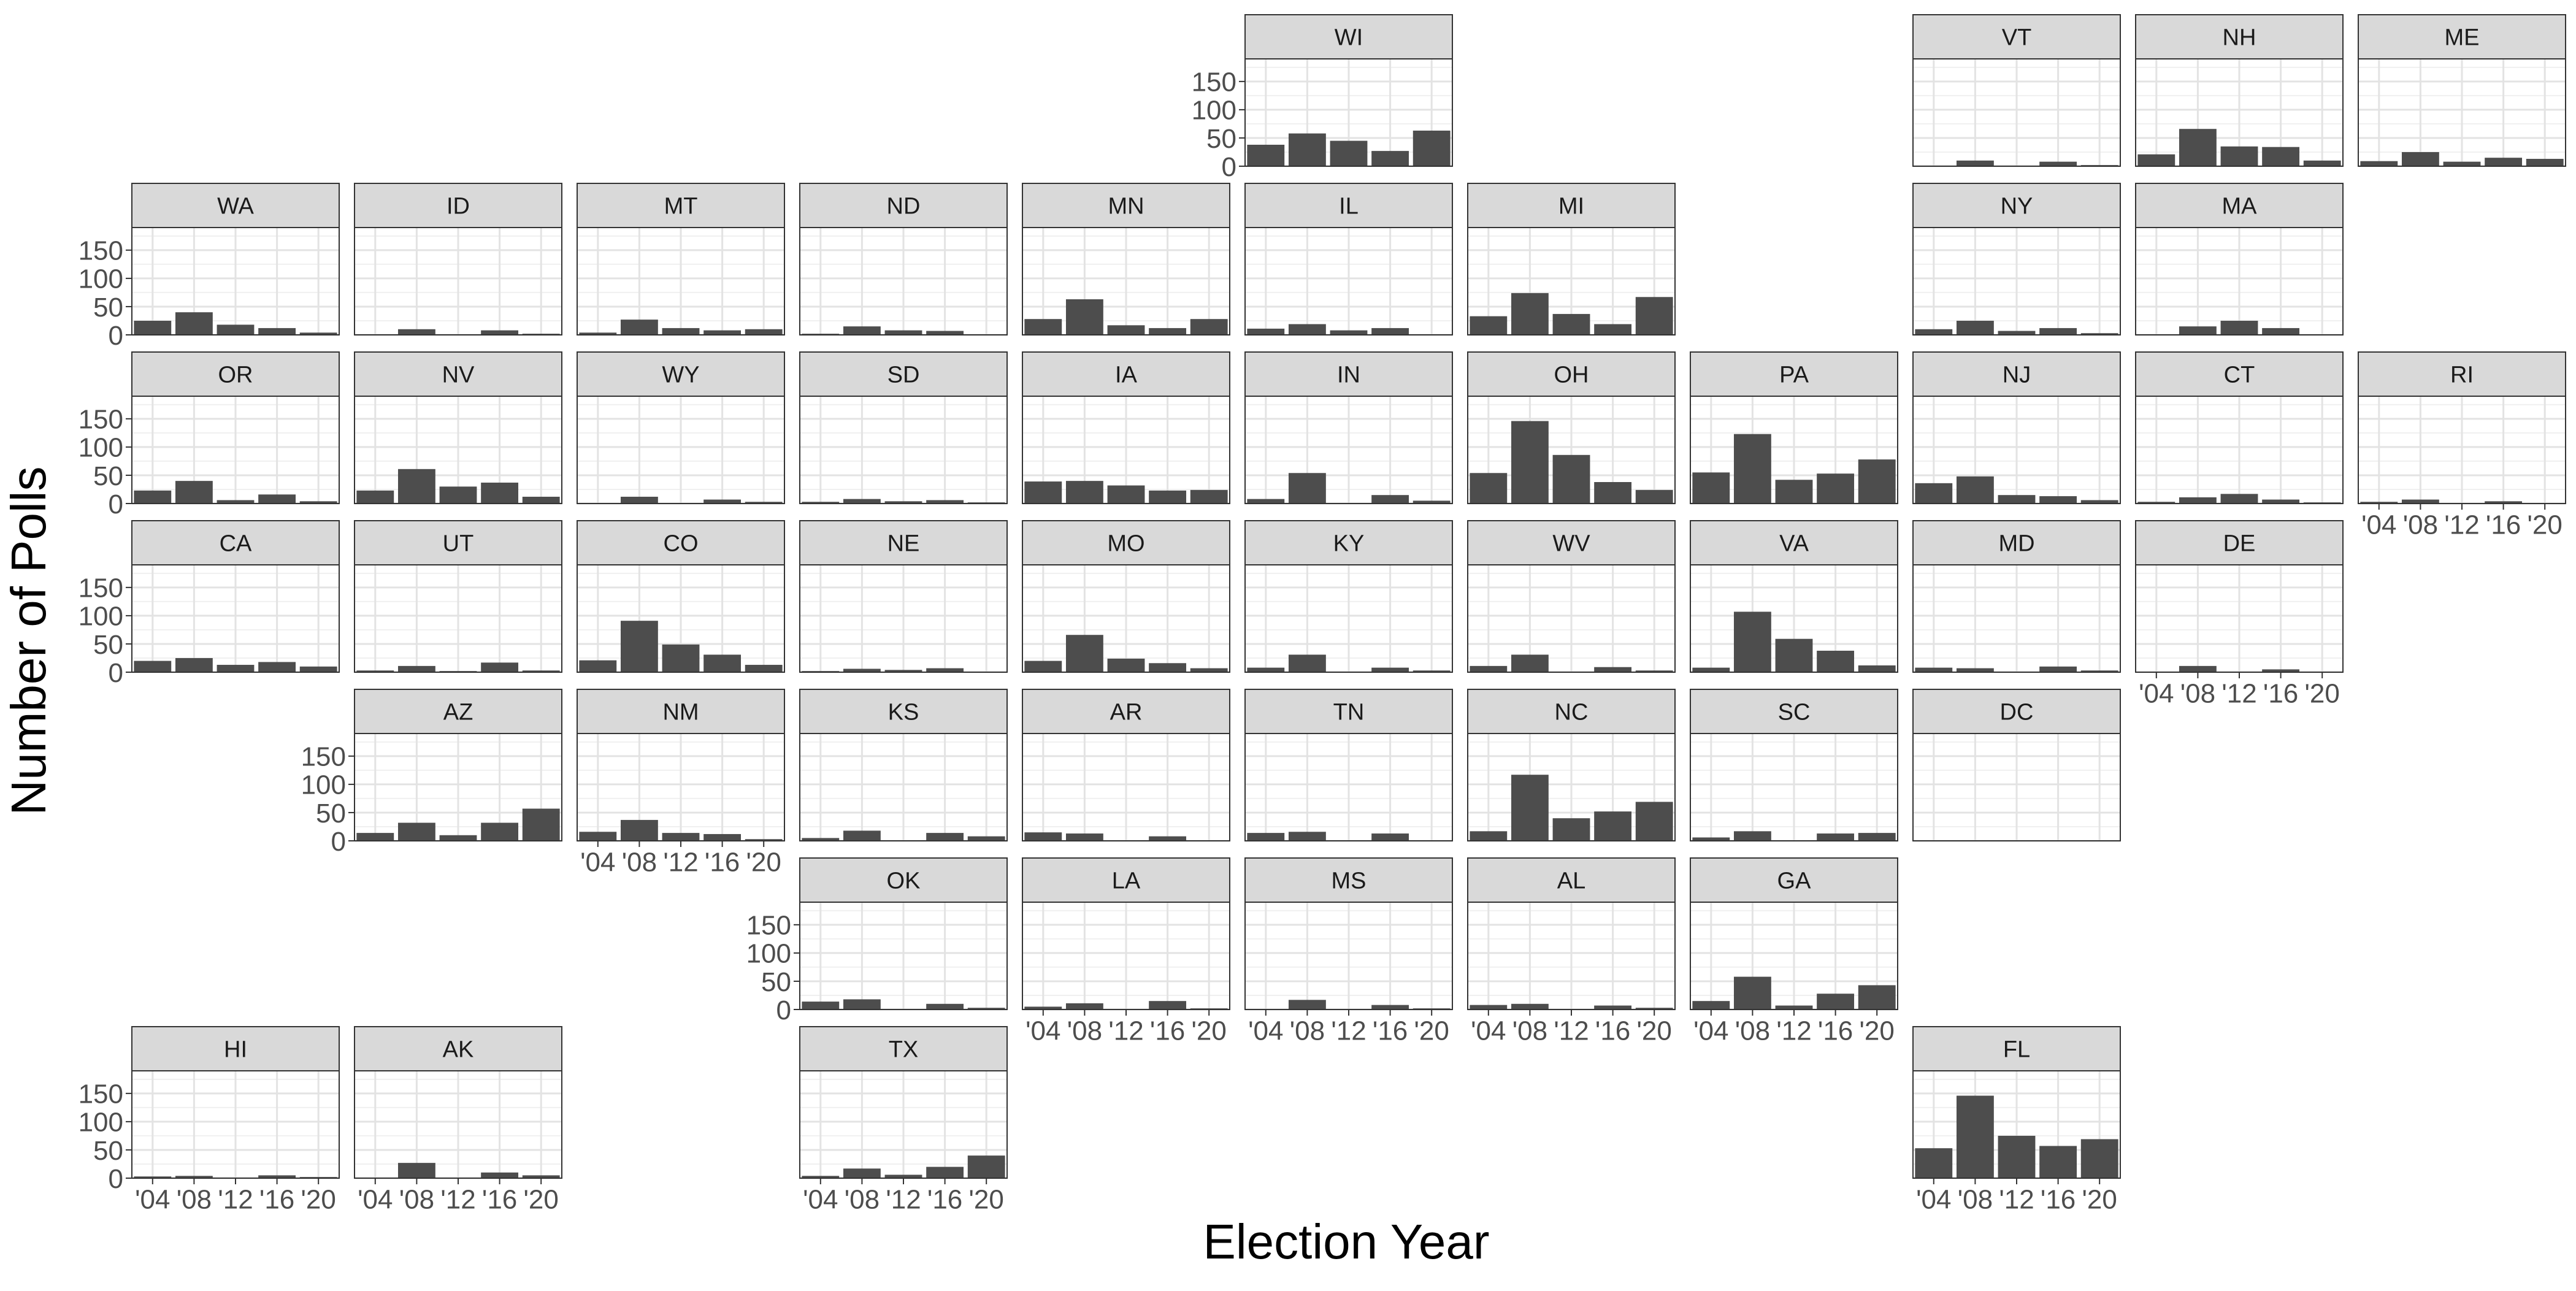  What do you see at coordinates (458, 618) in the screenshot?
I see `facet-border-ut` at bounding box center [458, 618].